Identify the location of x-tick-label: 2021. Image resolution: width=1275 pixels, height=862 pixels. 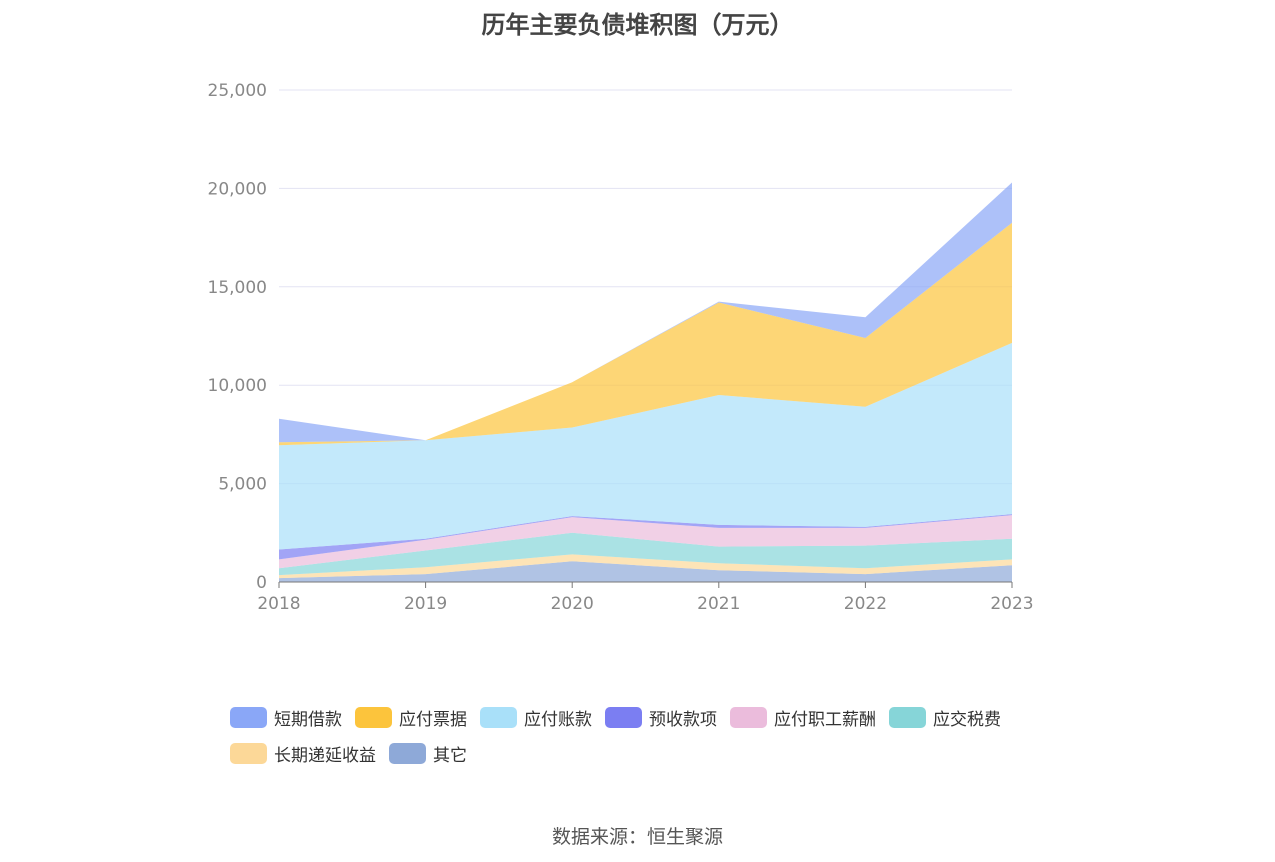
(718, 604).